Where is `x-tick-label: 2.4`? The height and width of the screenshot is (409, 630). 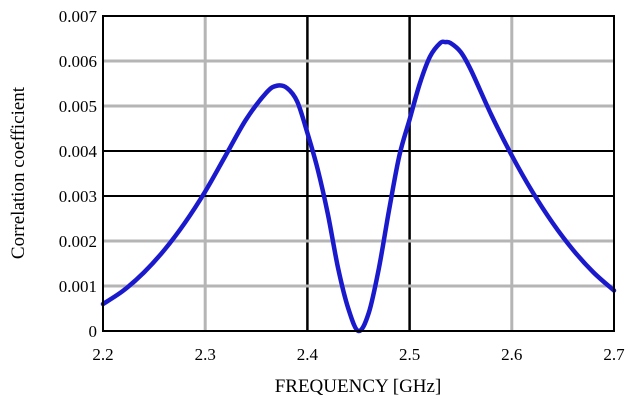 x-tick-label: 2.4 is located at coordinates (308, 354).